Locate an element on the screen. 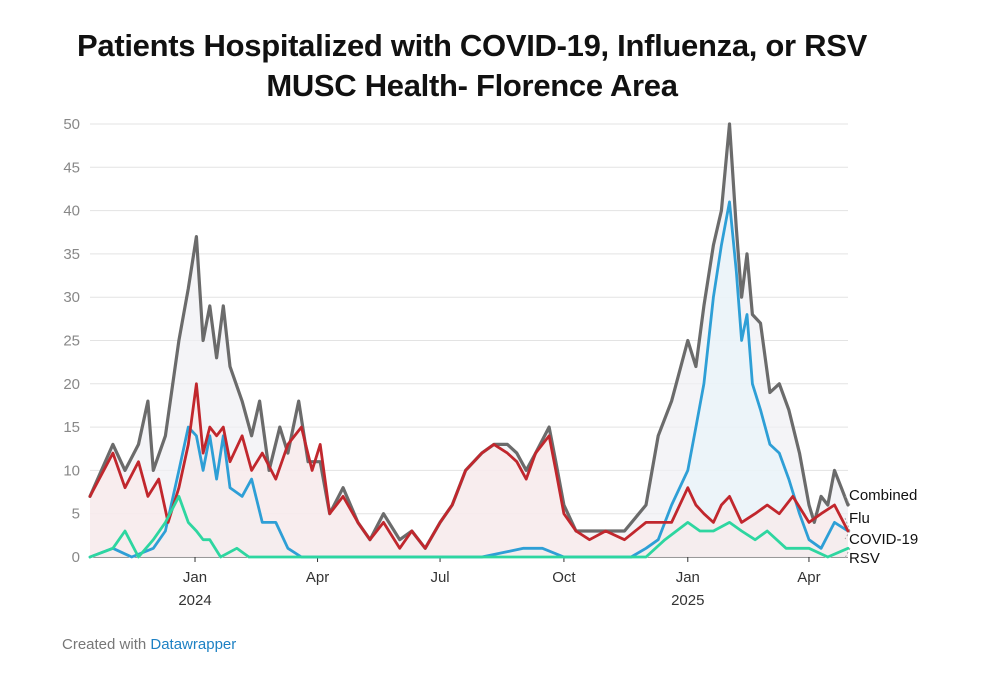 The image size is (1000, 675). chart-subtitle-line: MUSC Health- Florence Area is located at coordinates (472, 85).